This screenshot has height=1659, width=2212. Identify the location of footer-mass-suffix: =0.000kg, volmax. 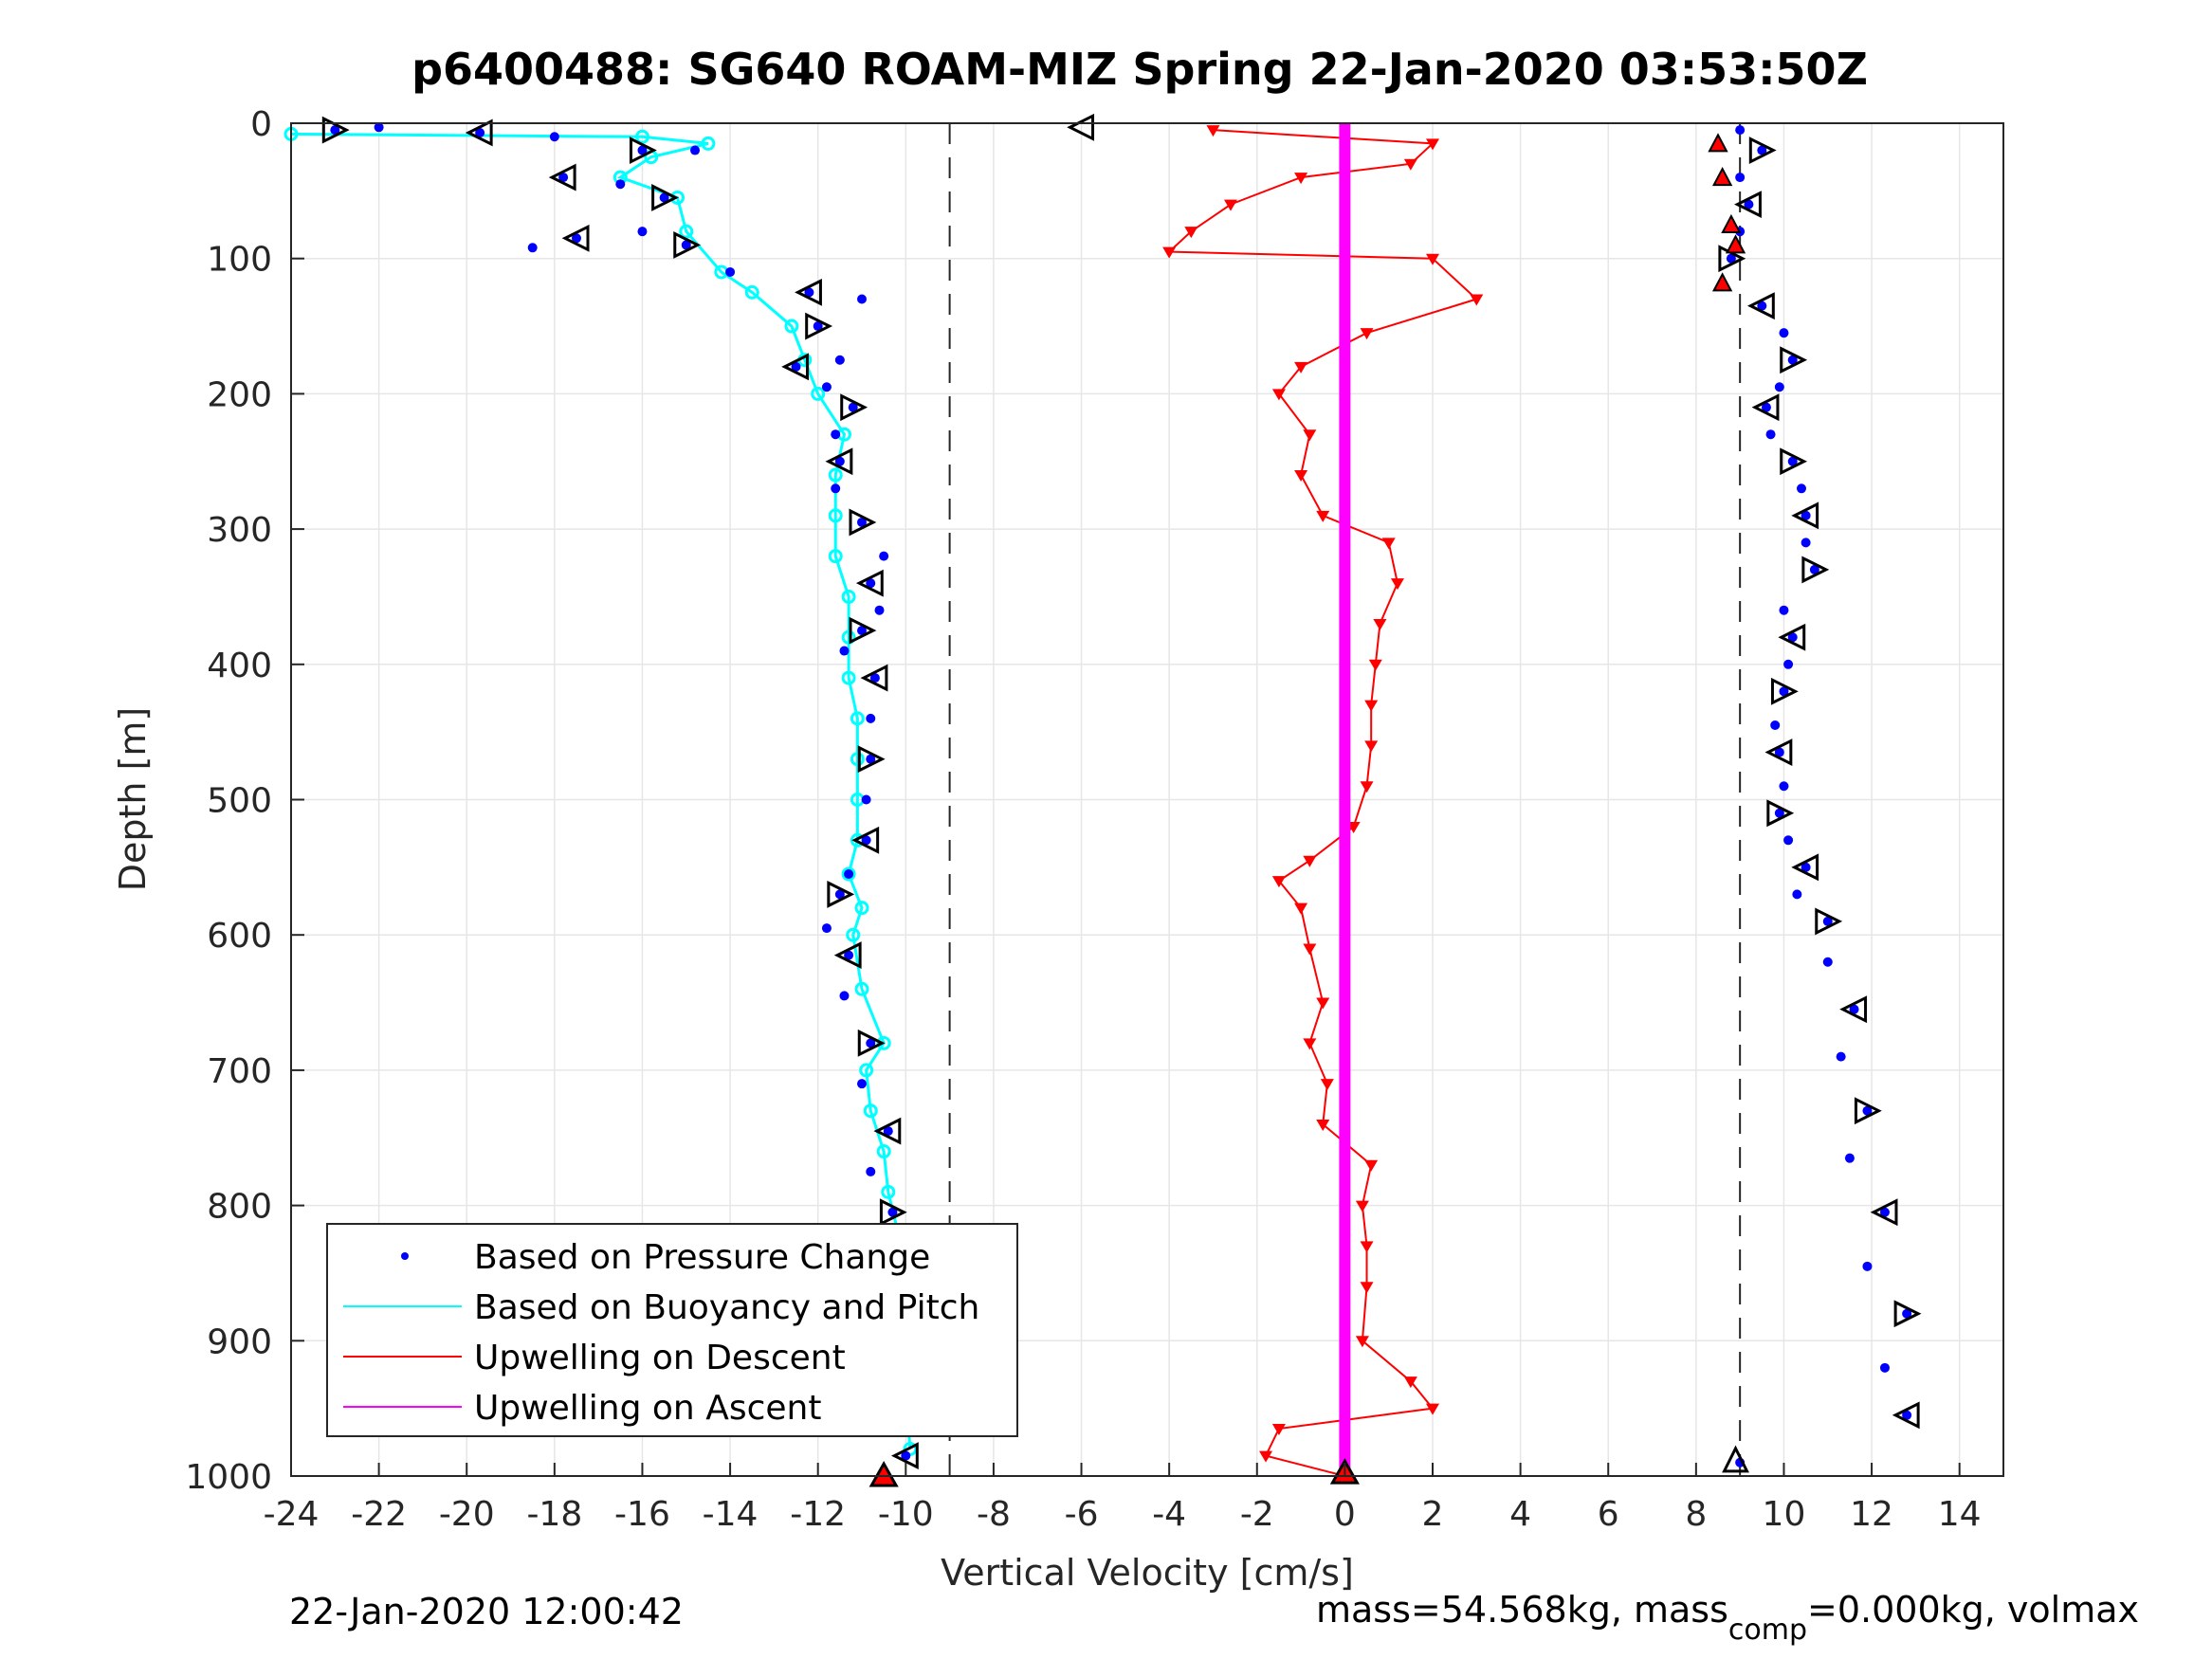
(1973, 1610).